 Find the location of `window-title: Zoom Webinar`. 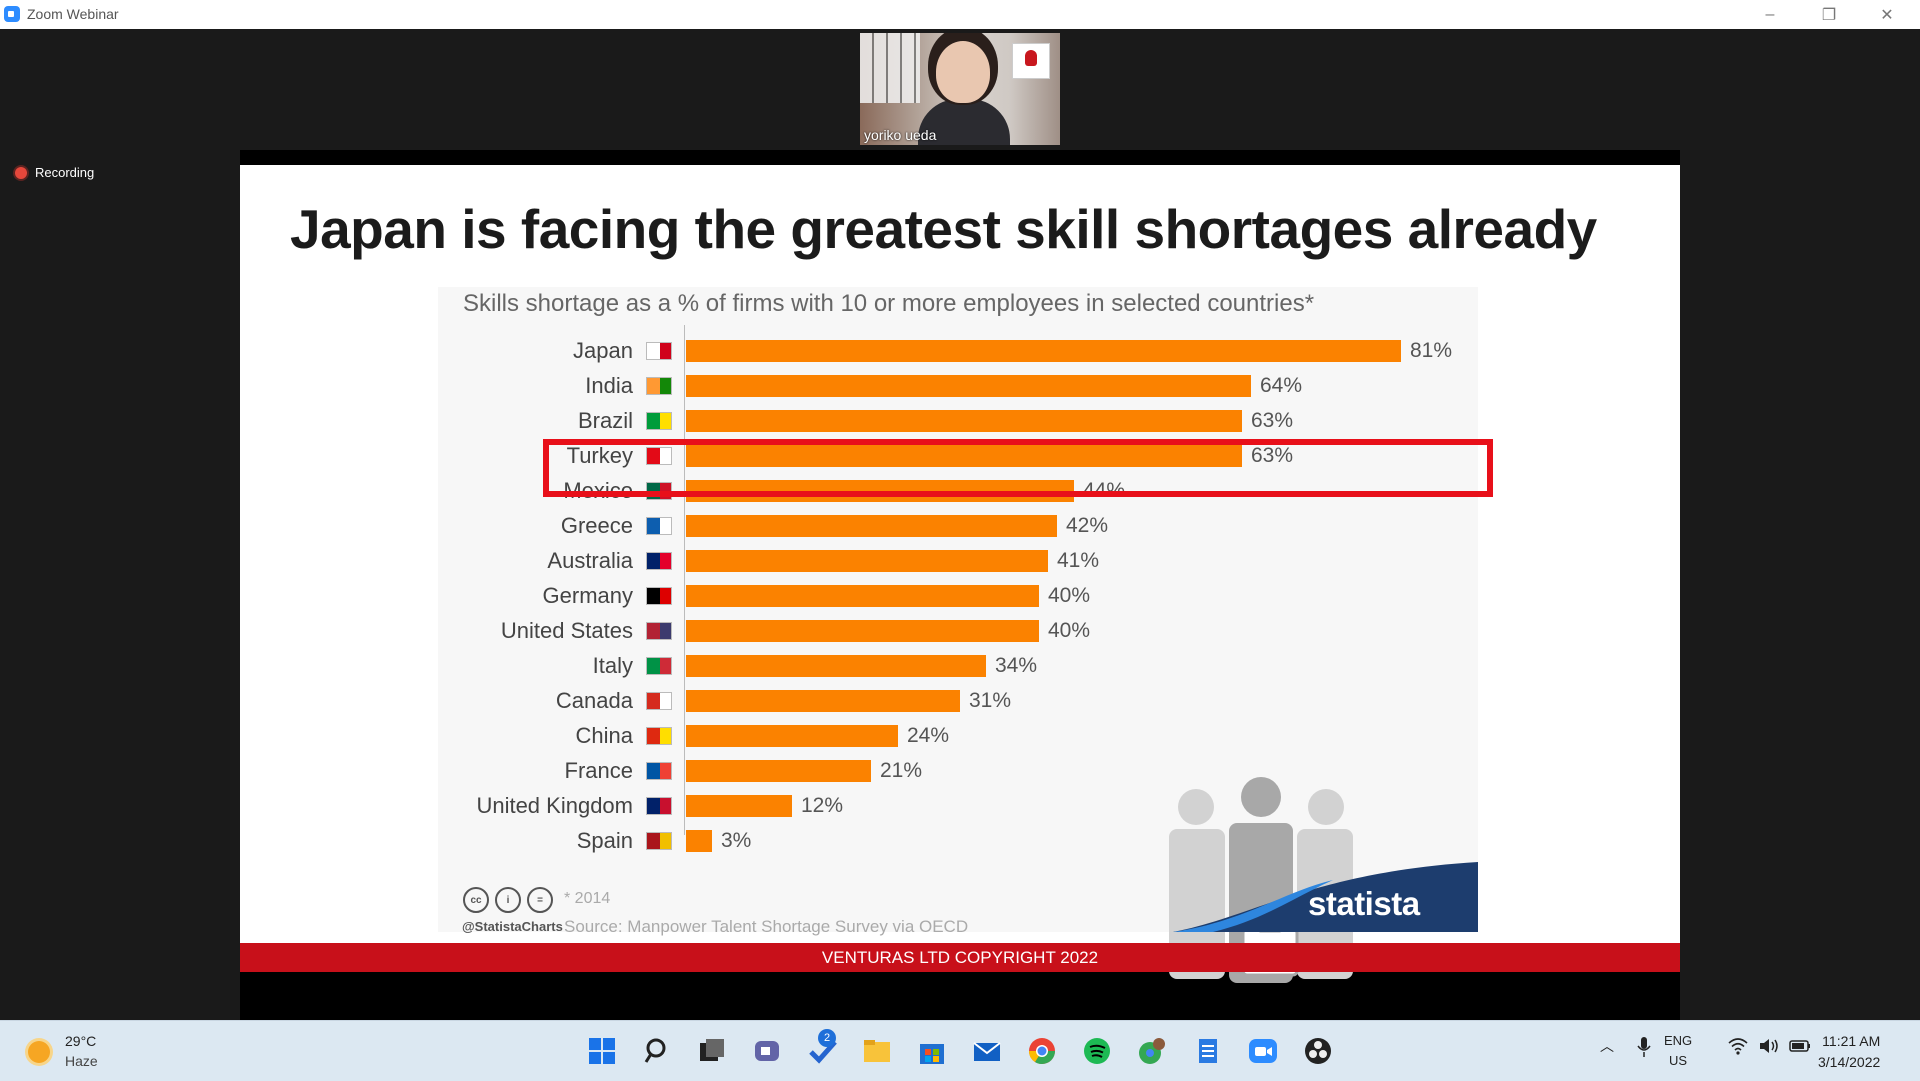

window-title: Zoom Webinar is located at coordinates (73, 14).